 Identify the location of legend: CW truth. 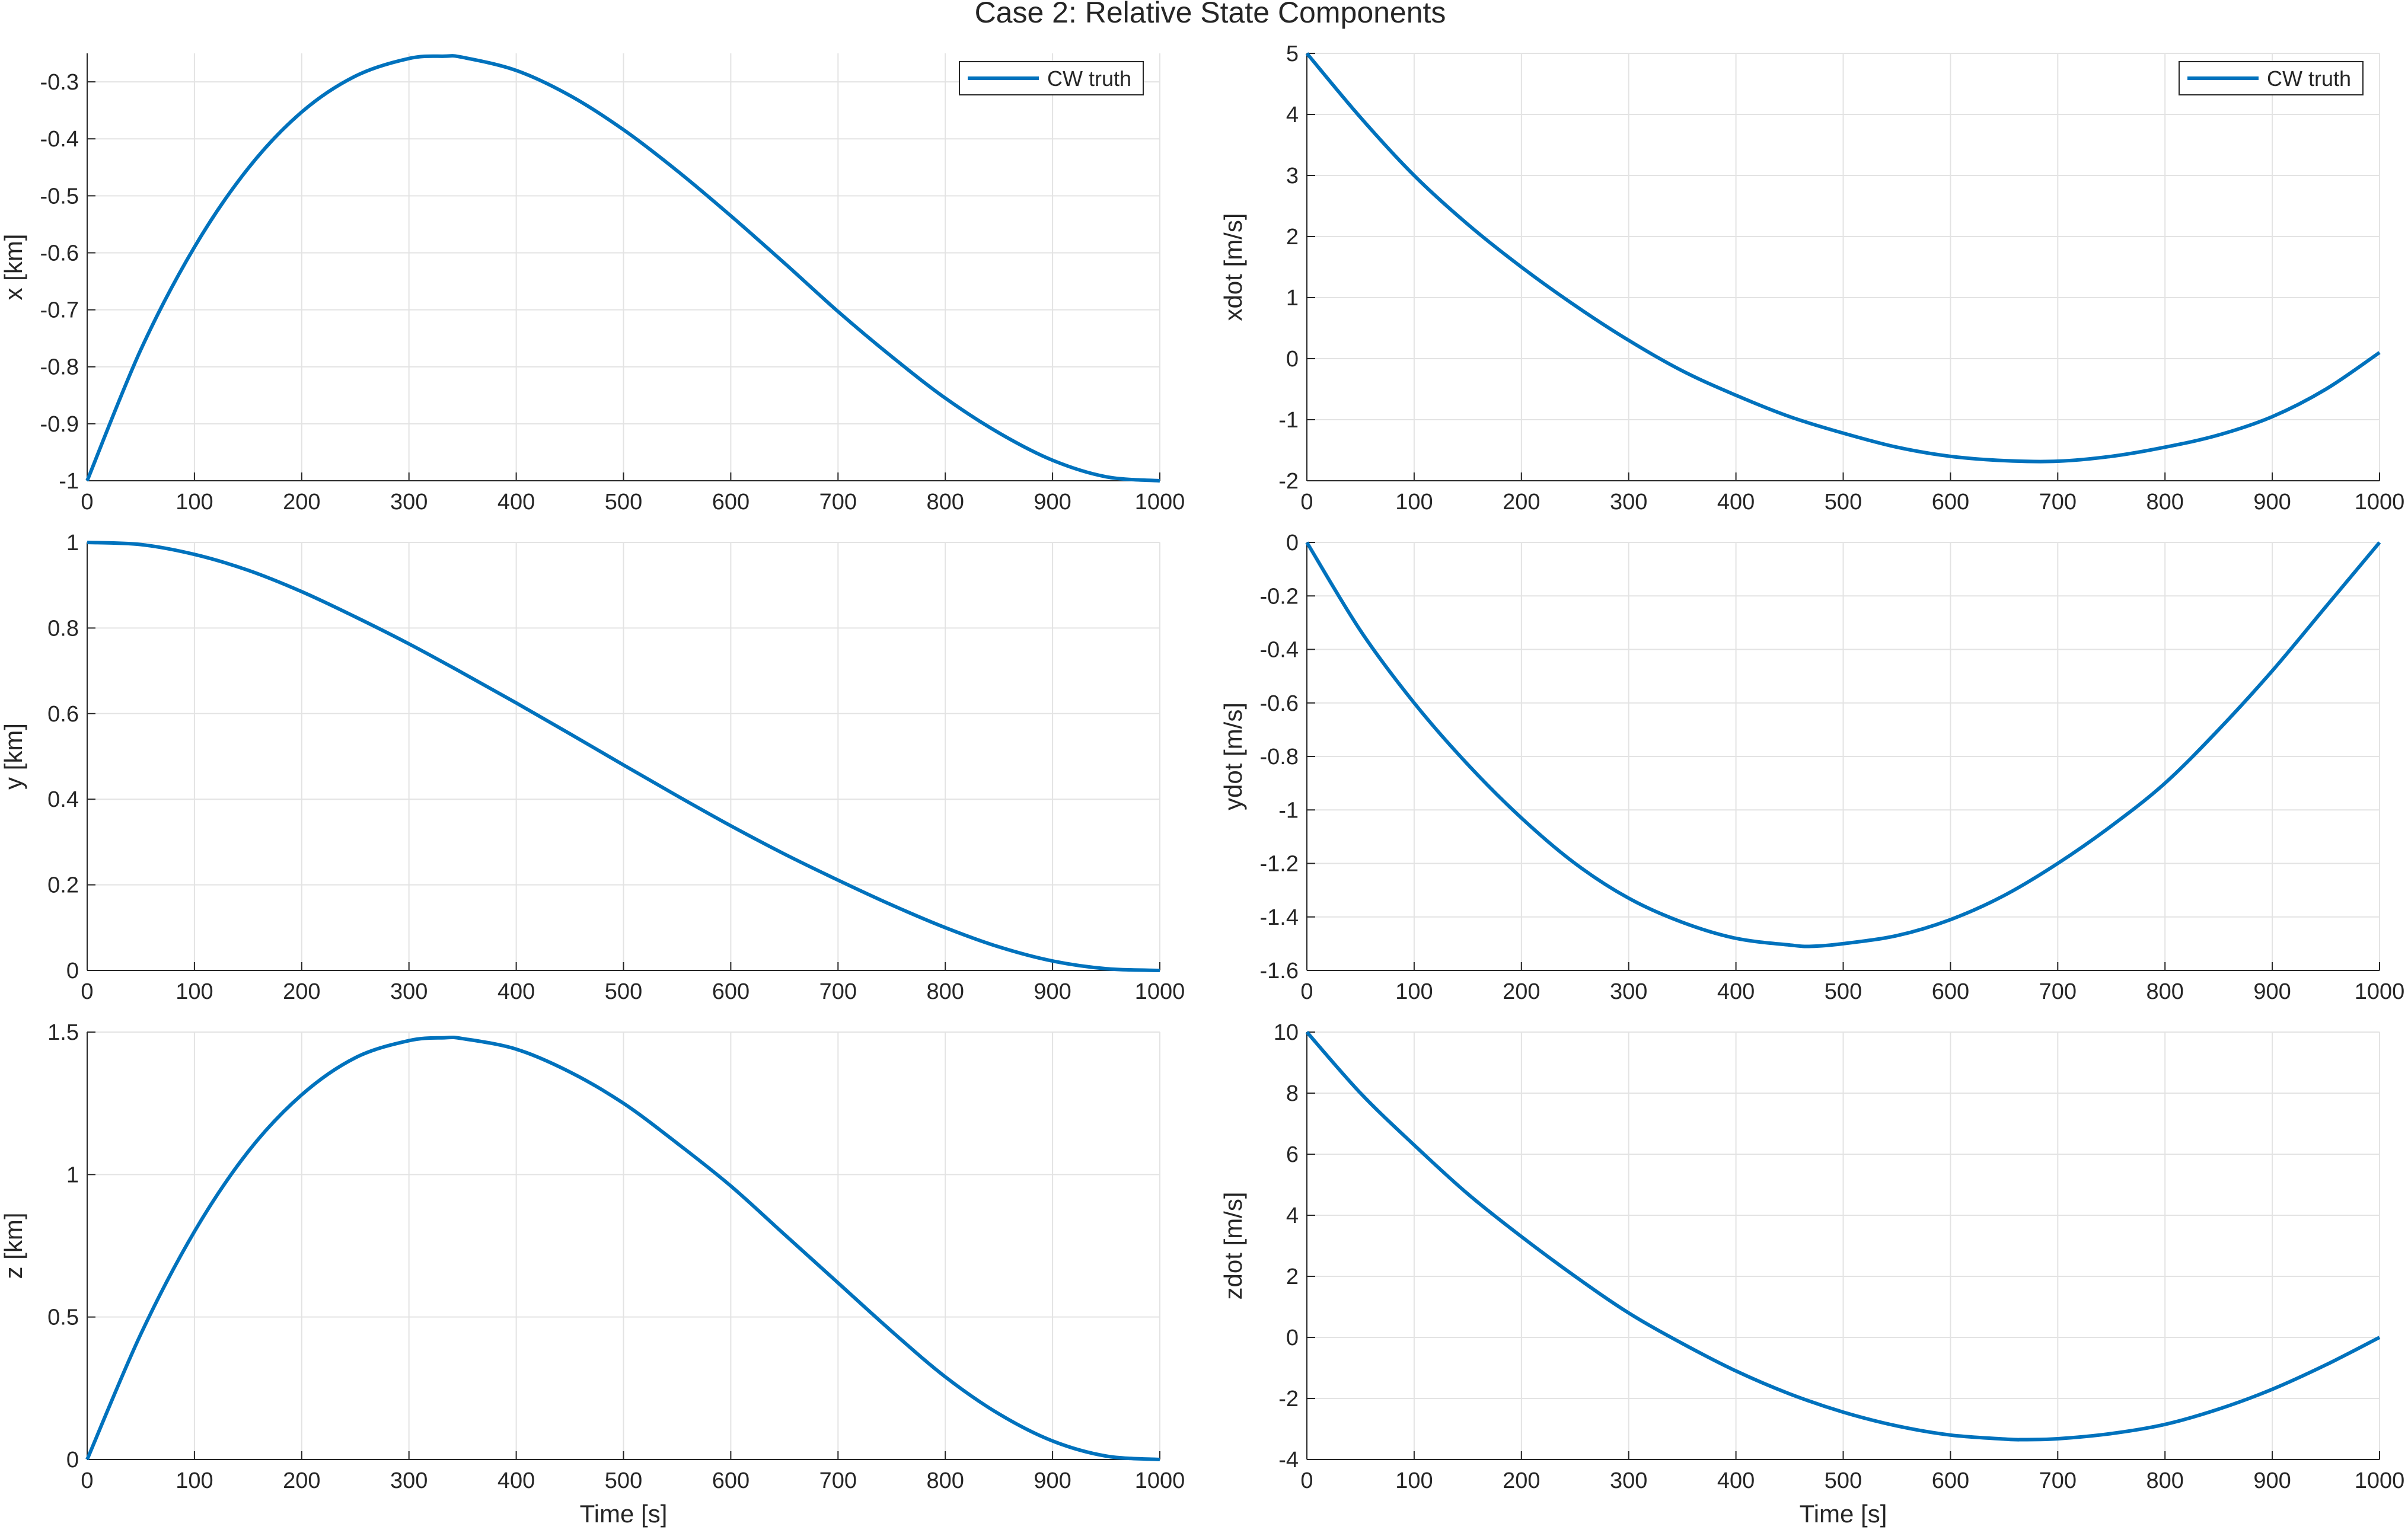
(1051, 78).